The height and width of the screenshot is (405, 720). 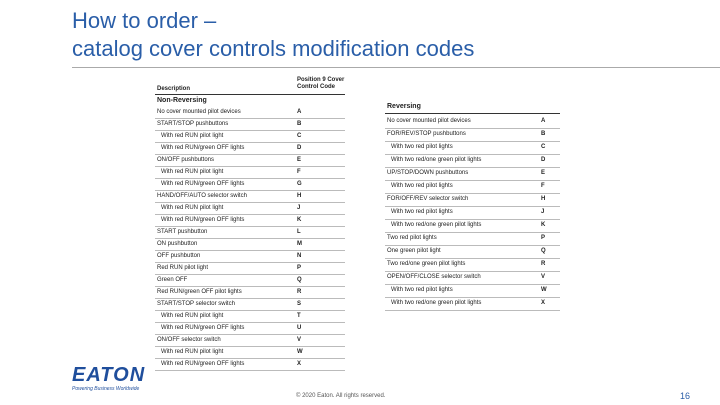 What do you see at coordinates (250, 256) in the screenshot?
I see `table-row: OFF pushbutton N` at bounding box center [250, 256].